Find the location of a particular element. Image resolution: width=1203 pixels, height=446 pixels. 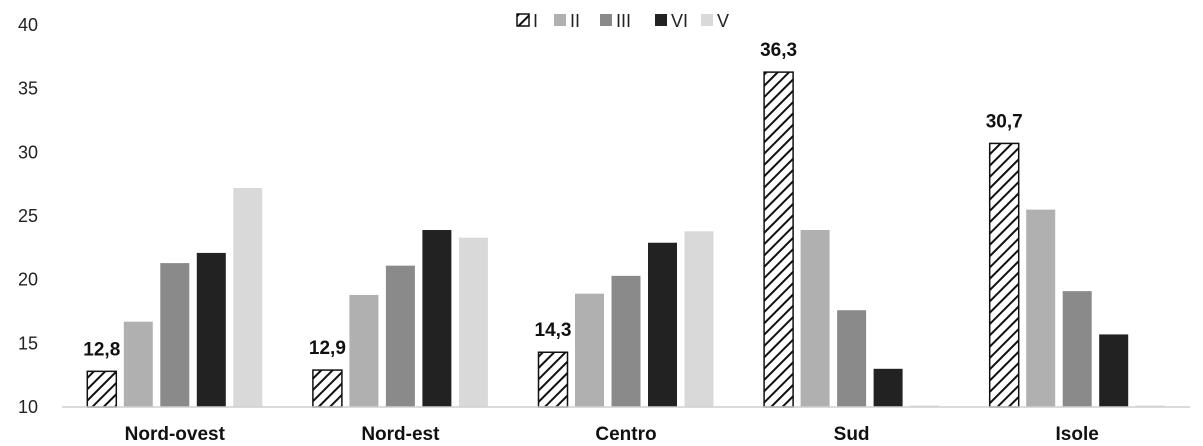

legend-swatch-II is located at coordinates (560, 20).